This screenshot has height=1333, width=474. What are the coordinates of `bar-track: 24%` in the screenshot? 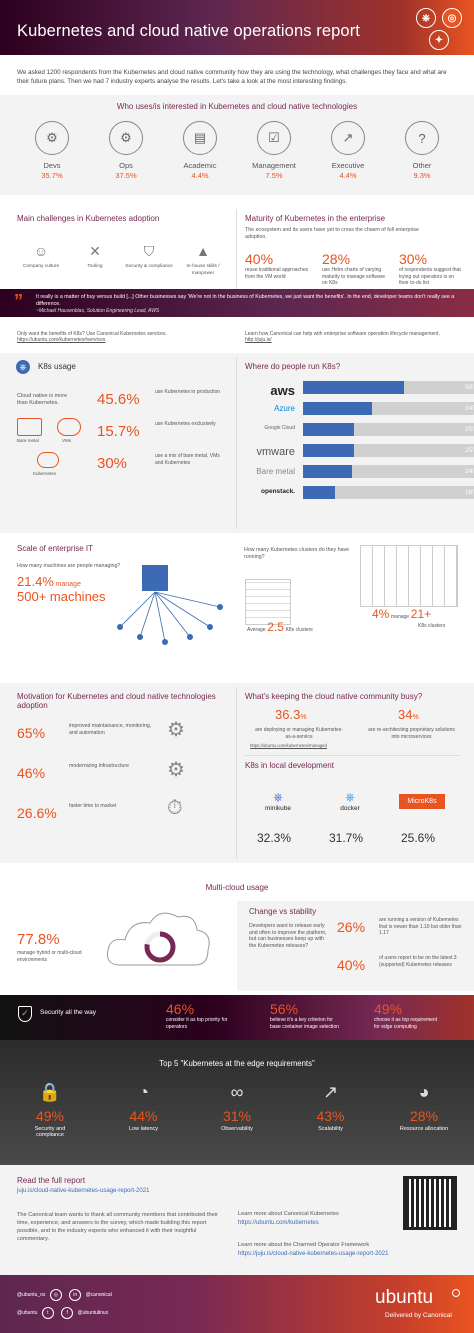 It's located at (388, 471).